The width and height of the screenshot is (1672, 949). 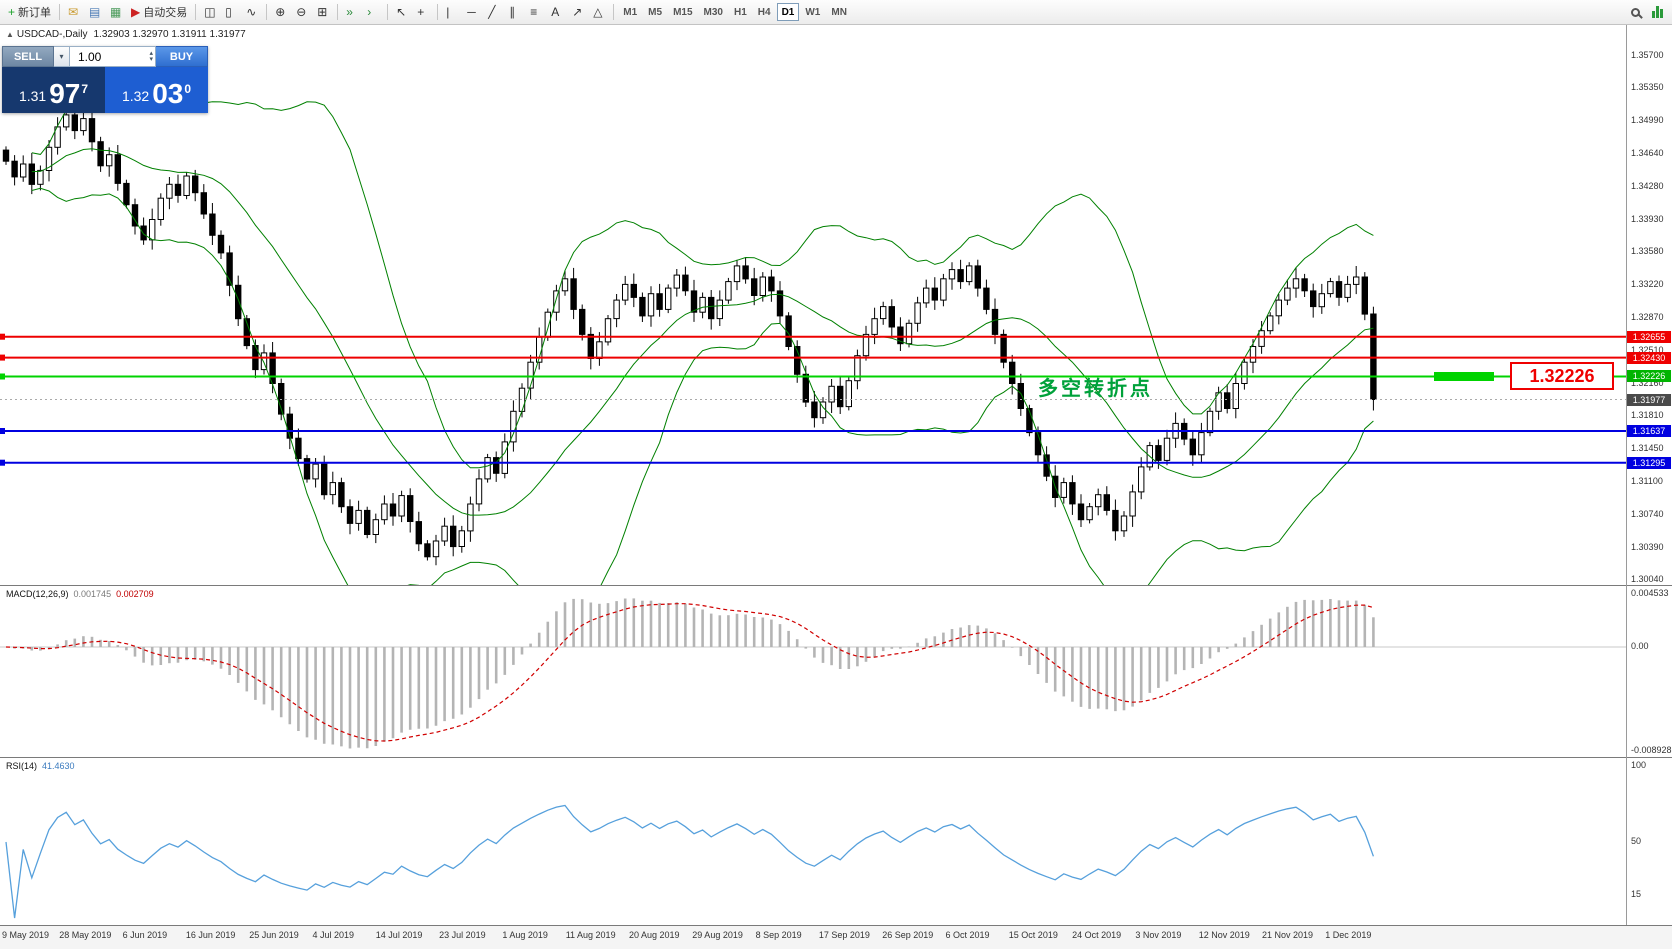 What do you see at coordinates (448, 12) in the screenshot?
I see `vertical-line-icon: |` at bounding box center [448, 12].